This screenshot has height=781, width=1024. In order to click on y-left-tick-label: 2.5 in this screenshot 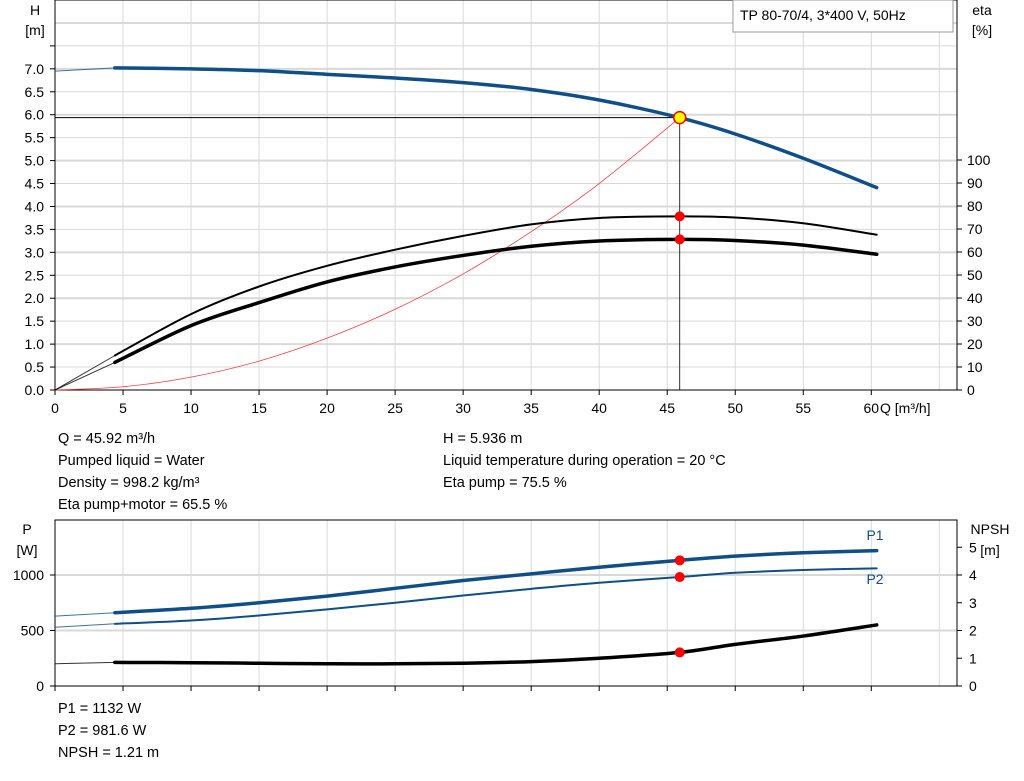, I will do `click(35, 275)`.